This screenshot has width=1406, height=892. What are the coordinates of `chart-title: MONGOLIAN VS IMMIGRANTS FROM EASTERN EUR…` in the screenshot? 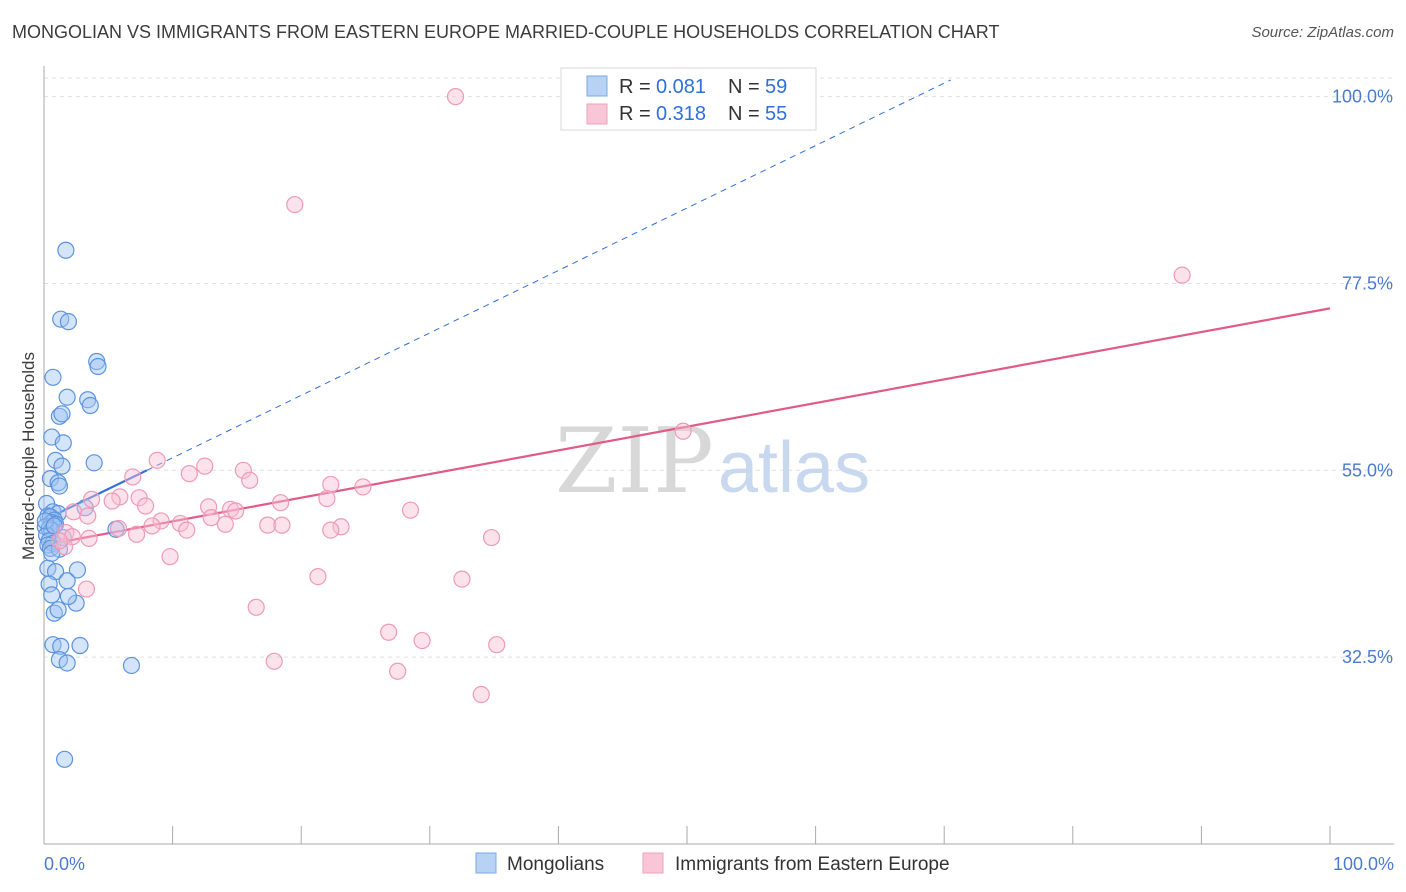 It's located at (506, 32).